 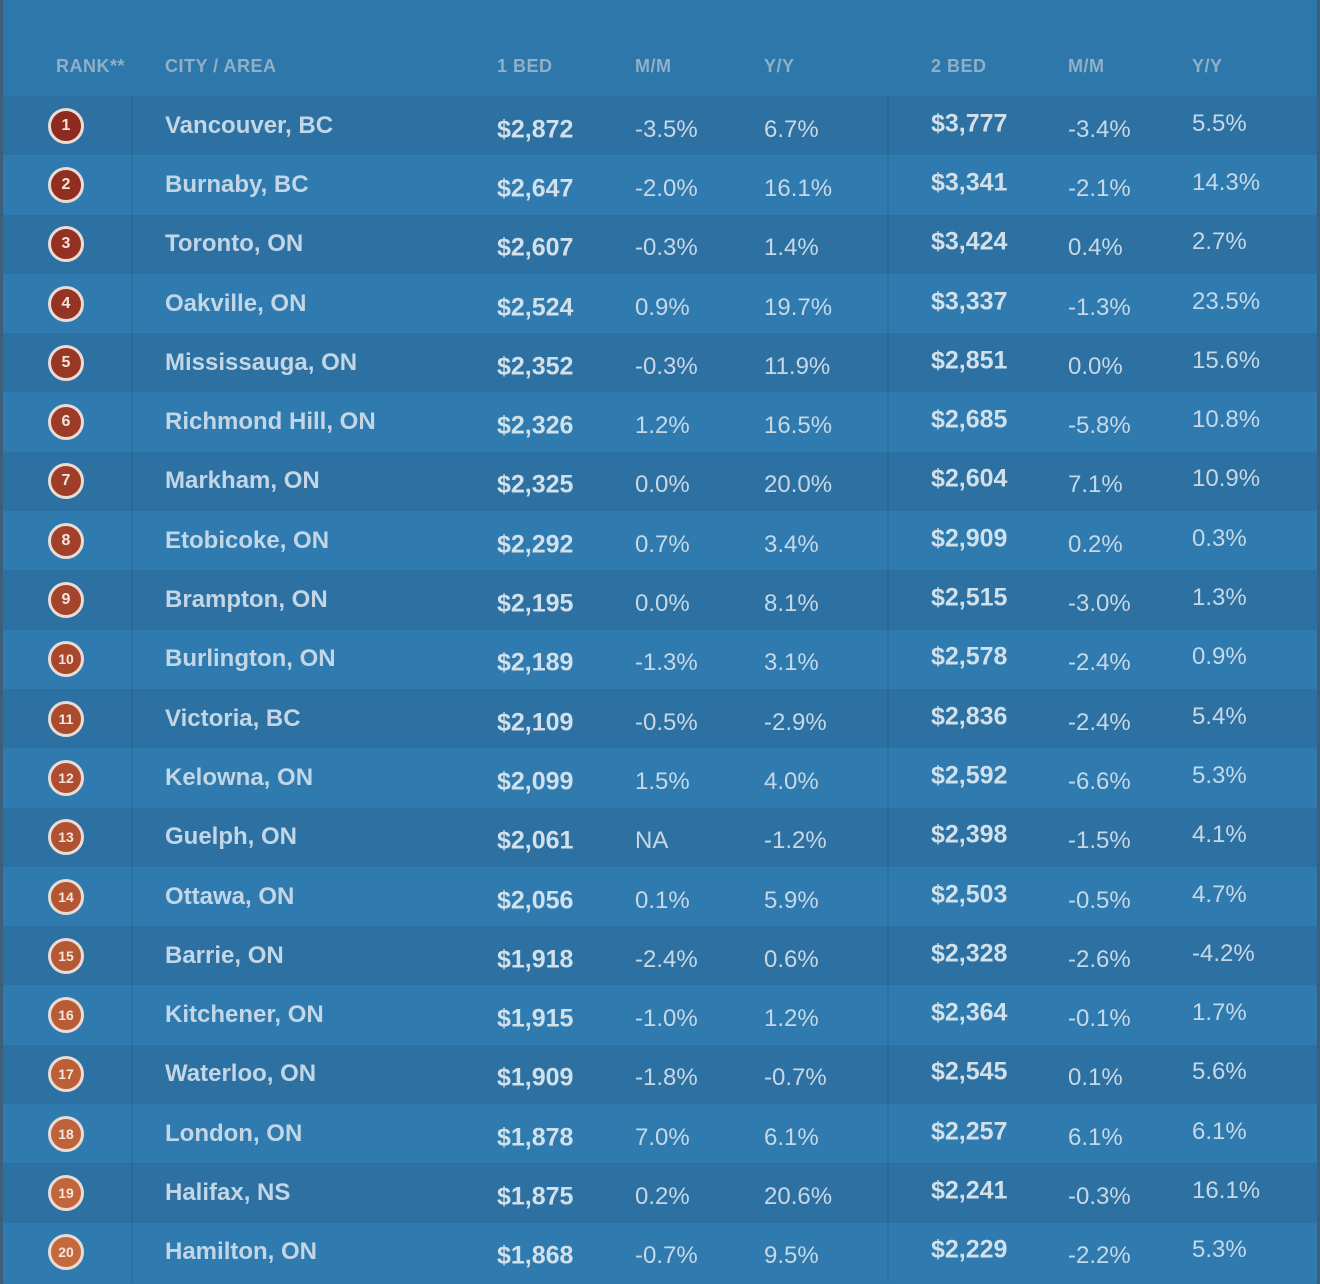 I want to click on one-bed-rent: $2,326, so click(x=535, y=425).